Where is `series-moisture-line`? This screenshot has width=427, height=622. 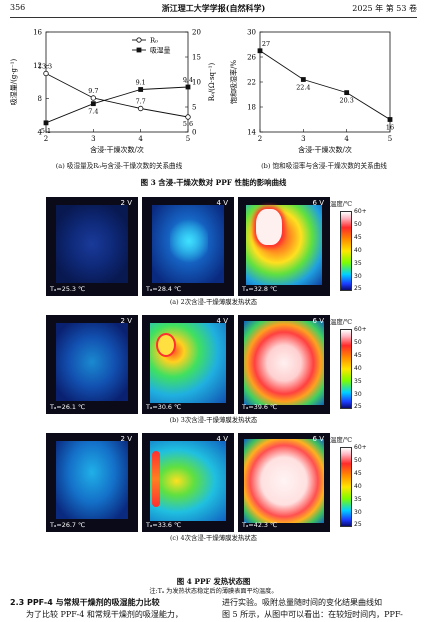
series-moisture-line is located at coordinates (117, 105).